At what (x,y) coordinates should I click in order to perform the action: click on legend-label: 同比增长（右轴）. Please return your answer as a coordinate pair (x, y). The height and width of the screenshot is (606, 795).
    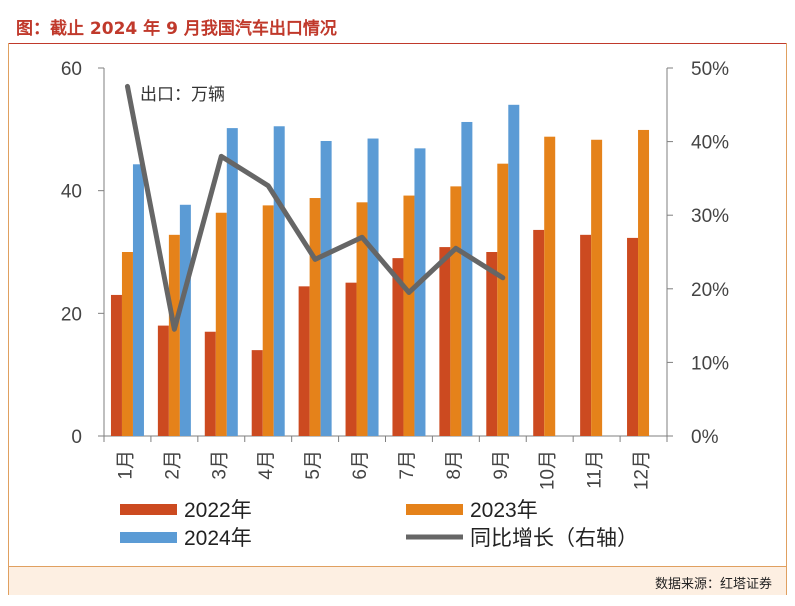
    Looking at the image, I should click on (554, 538).